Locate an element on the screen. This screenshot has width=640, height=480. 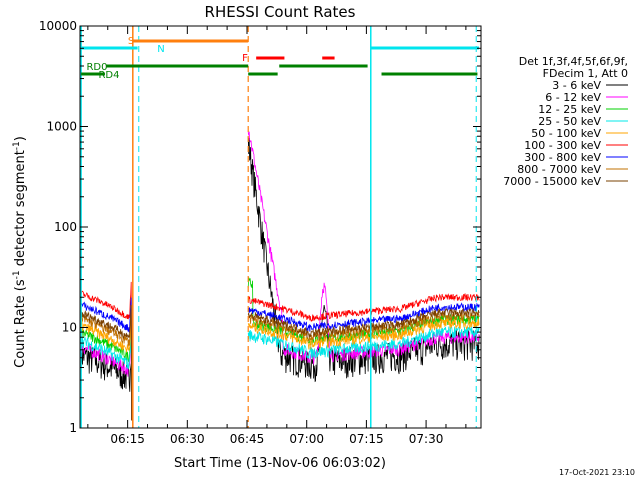
annotation-label: F is located at coordinates (245, 58).